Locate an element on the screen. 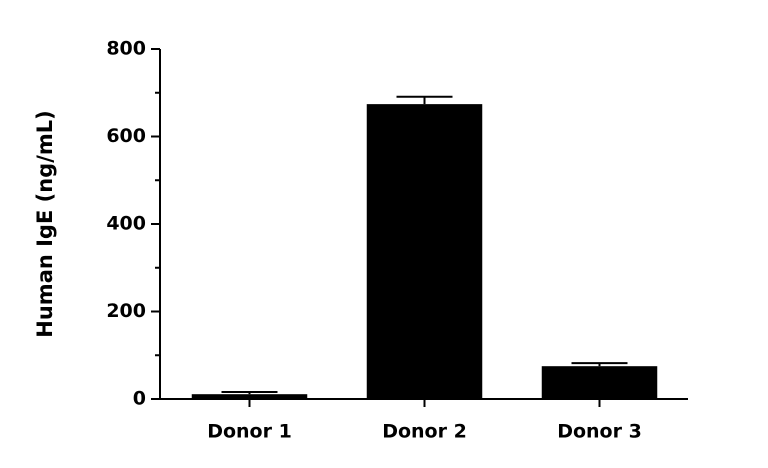 The height and width of the screenshot is (468, 768). y-tick-label: 200 is located at coordinates (126, 311).